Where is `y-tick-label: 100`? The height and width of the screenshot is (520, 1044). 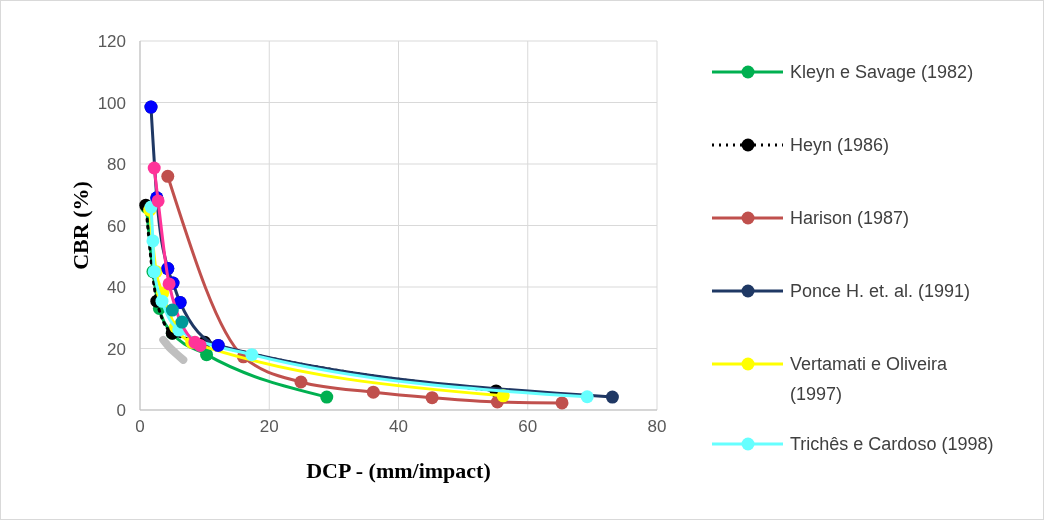 y-tick-label: 100 is located at coordinates (111, 103).